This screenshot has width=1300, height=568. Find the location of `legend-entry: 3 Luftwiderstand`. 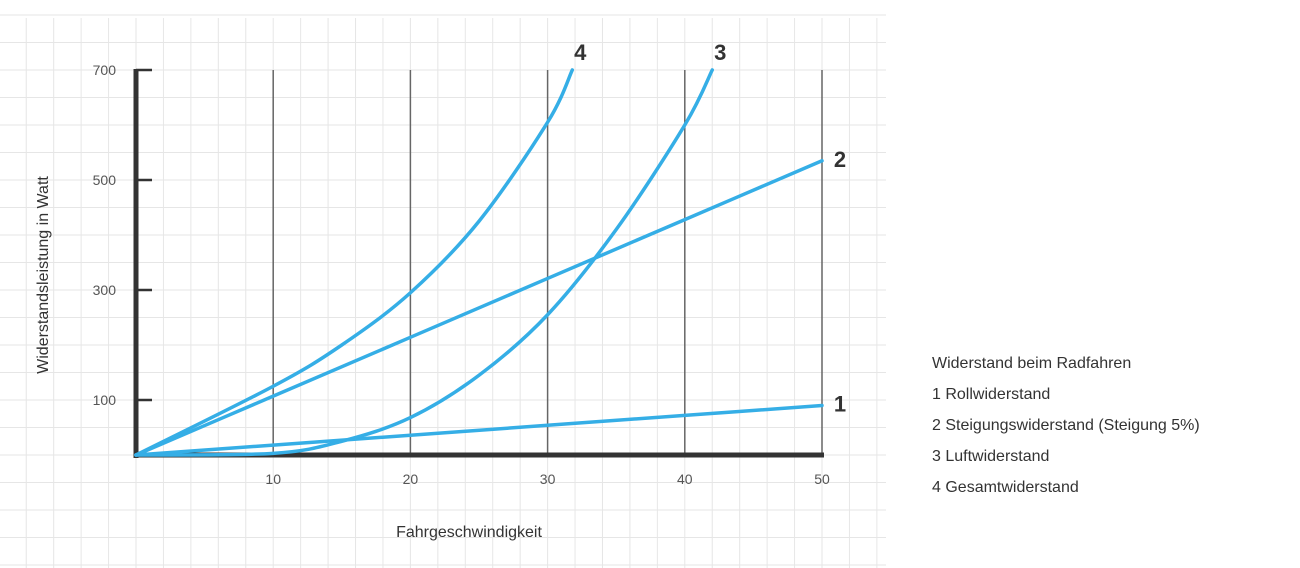

legend-entry: 3 Luftwiderstand is located at coordinates (991, 456).